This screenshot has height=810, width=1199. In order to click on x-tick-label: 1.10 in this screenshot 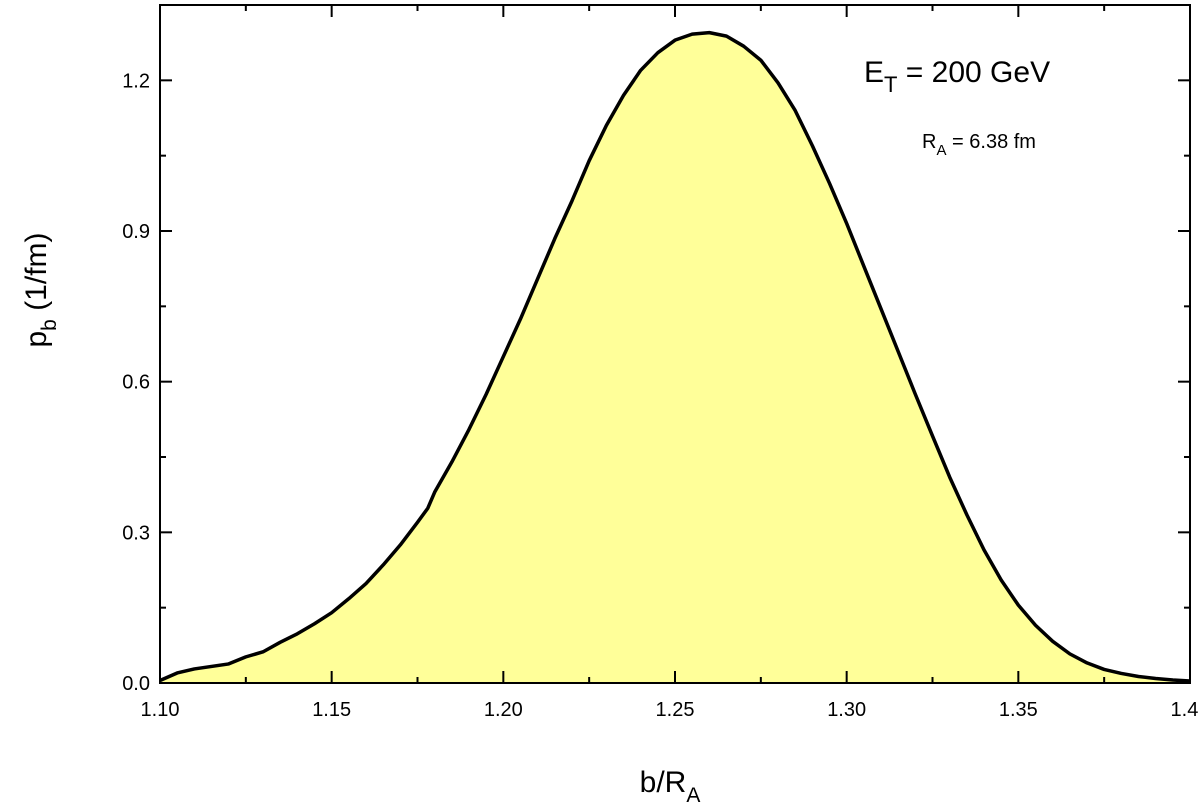, I will do `click(160, 710)`.